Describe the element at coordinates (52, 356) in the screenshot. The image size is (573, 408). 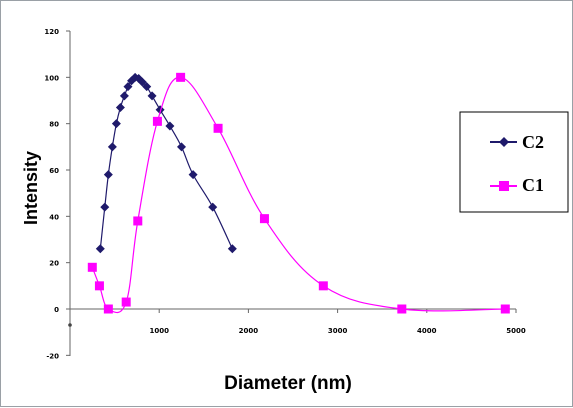
I see `y-tick-label: -20` at that location.